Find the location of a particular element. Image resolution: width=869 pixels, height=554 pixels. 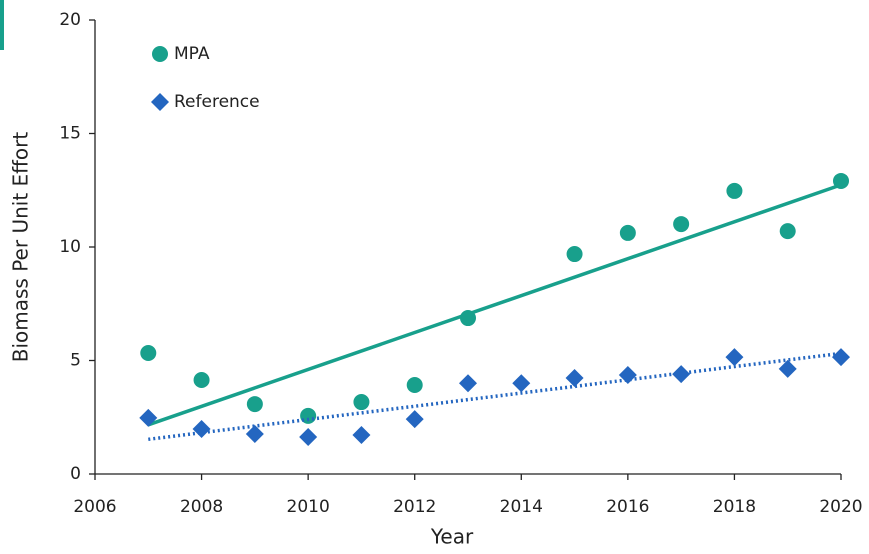

x-axis-label: Year is located at coordinates (452, 537).